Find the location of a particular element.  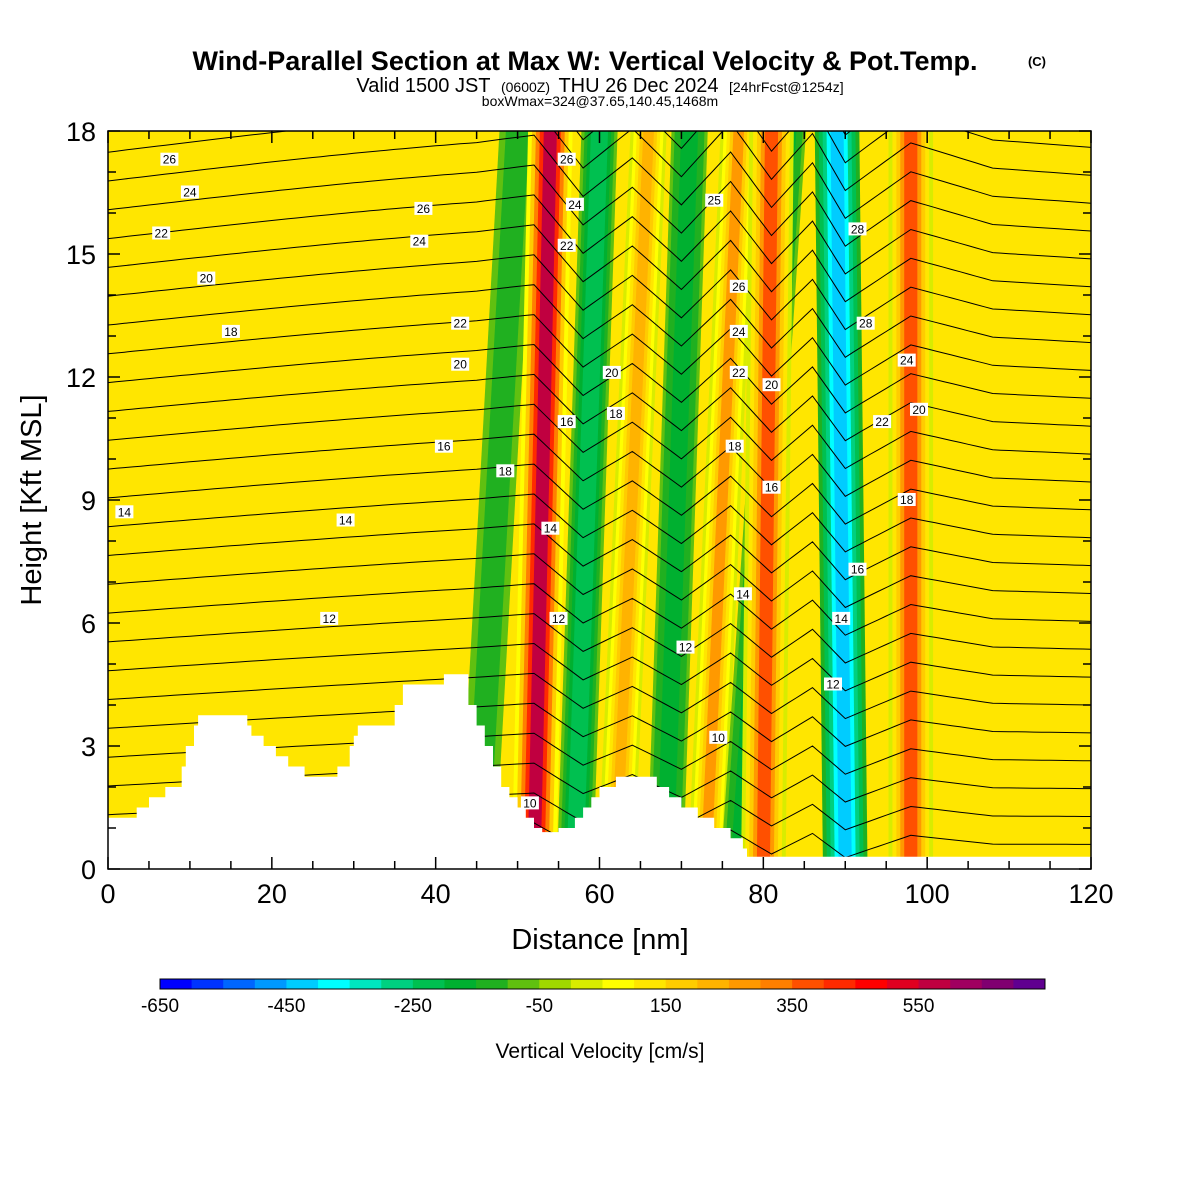

y-axis-label: Height [Kft MSL] is located at coordinates (32, 499).